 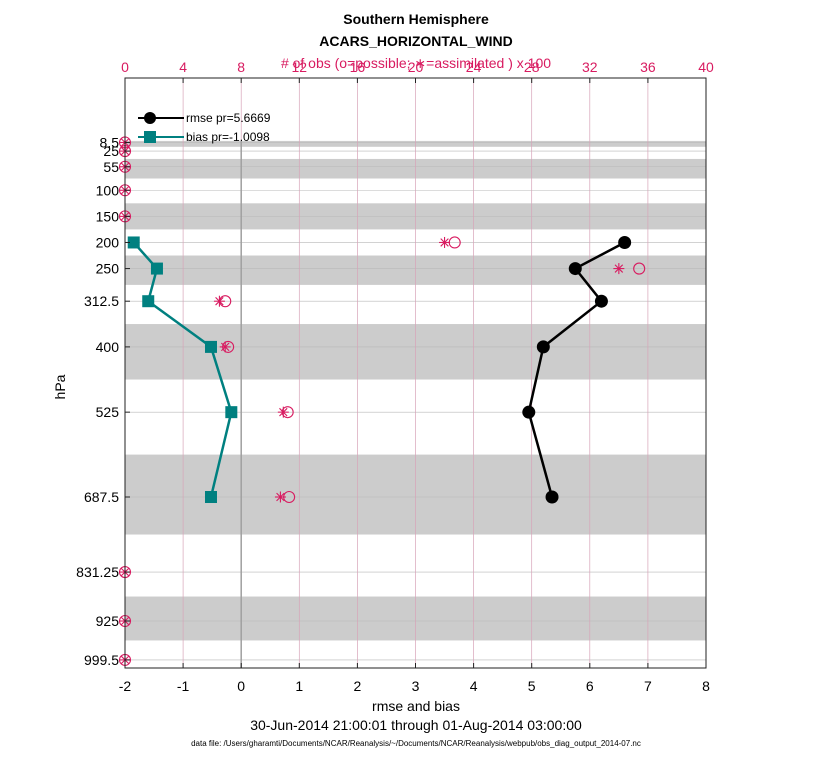 What do you see at coordinates (241, 67) in the screenshot?
I see `top-tick-label: 8` at bounding box center [241, 67].